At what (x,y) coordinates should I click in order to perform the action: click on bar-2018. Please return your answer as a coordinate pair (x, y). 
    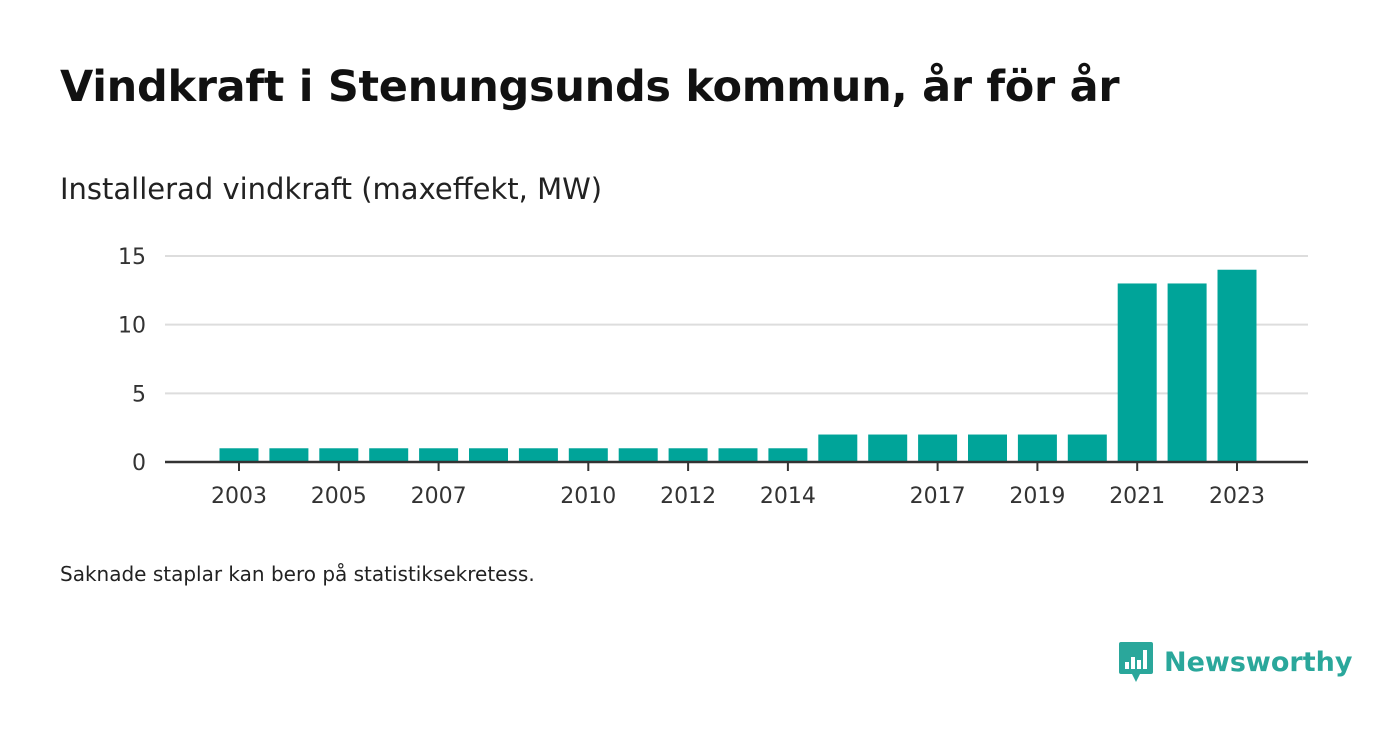
    Looking at the image, I should click on (987, 448).